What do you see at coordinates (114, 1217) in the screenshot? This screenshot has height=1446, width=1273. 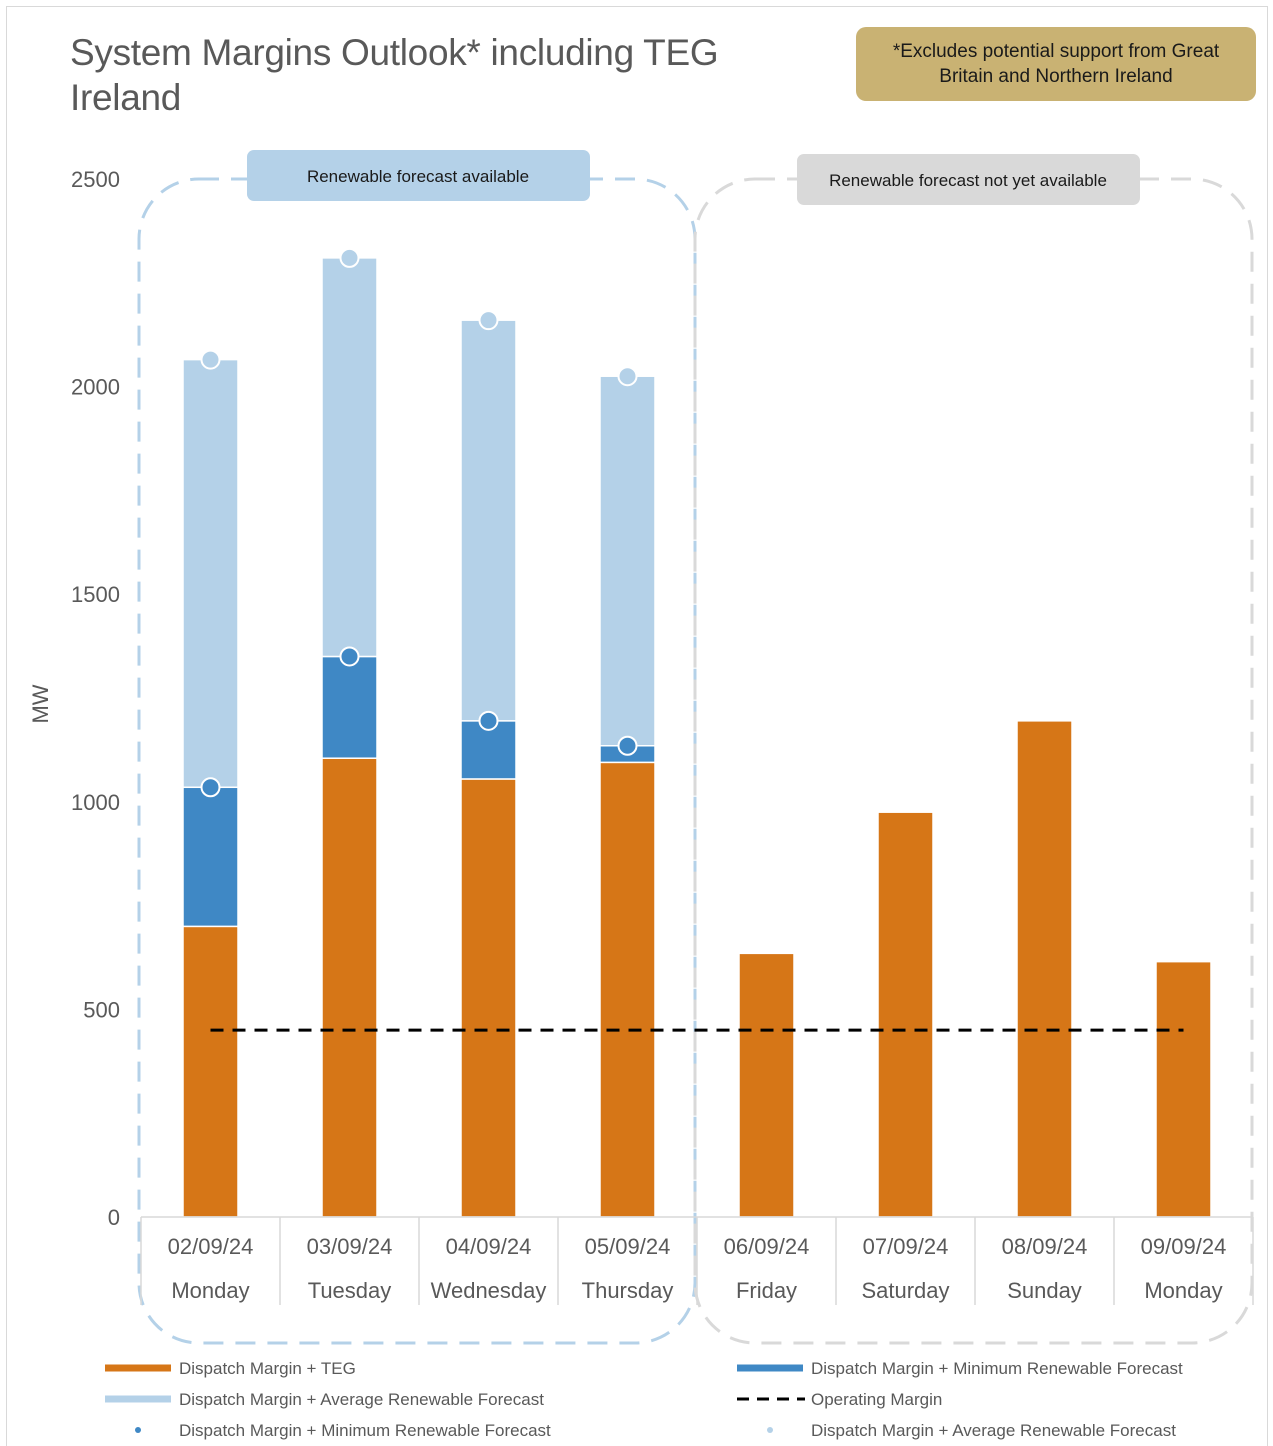 I see `y-tick-label: 0` at bounding box center [114, 1217].